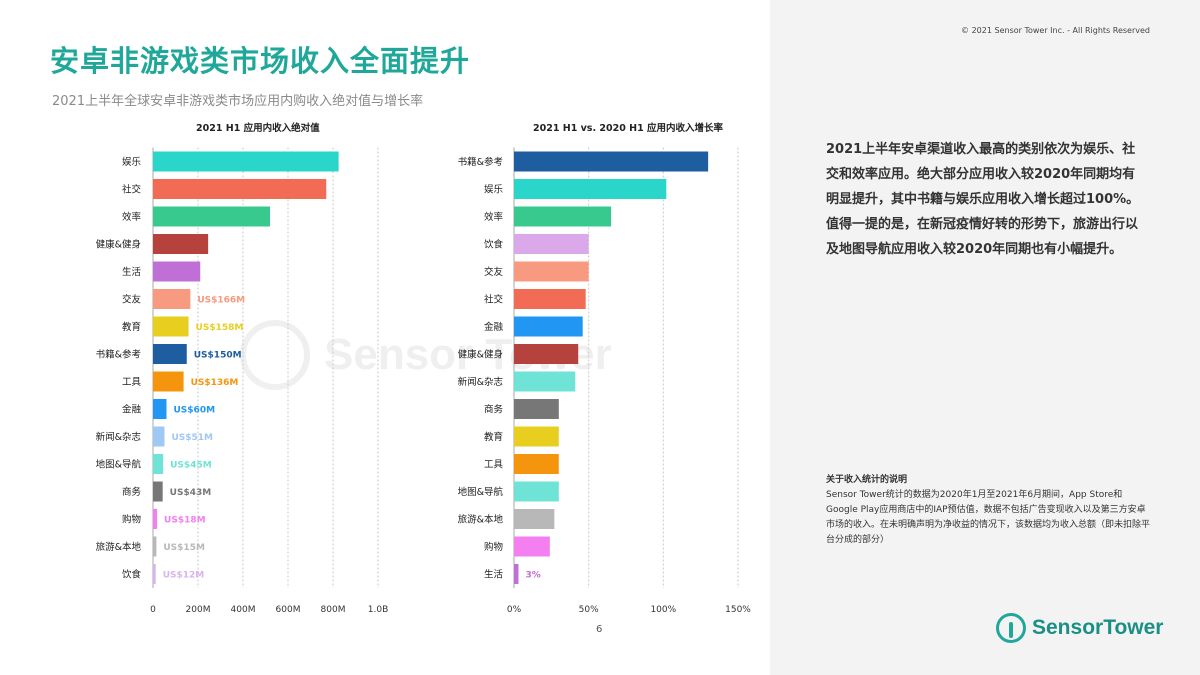  I want to click on data-label: US$136M, so click(215, 383).